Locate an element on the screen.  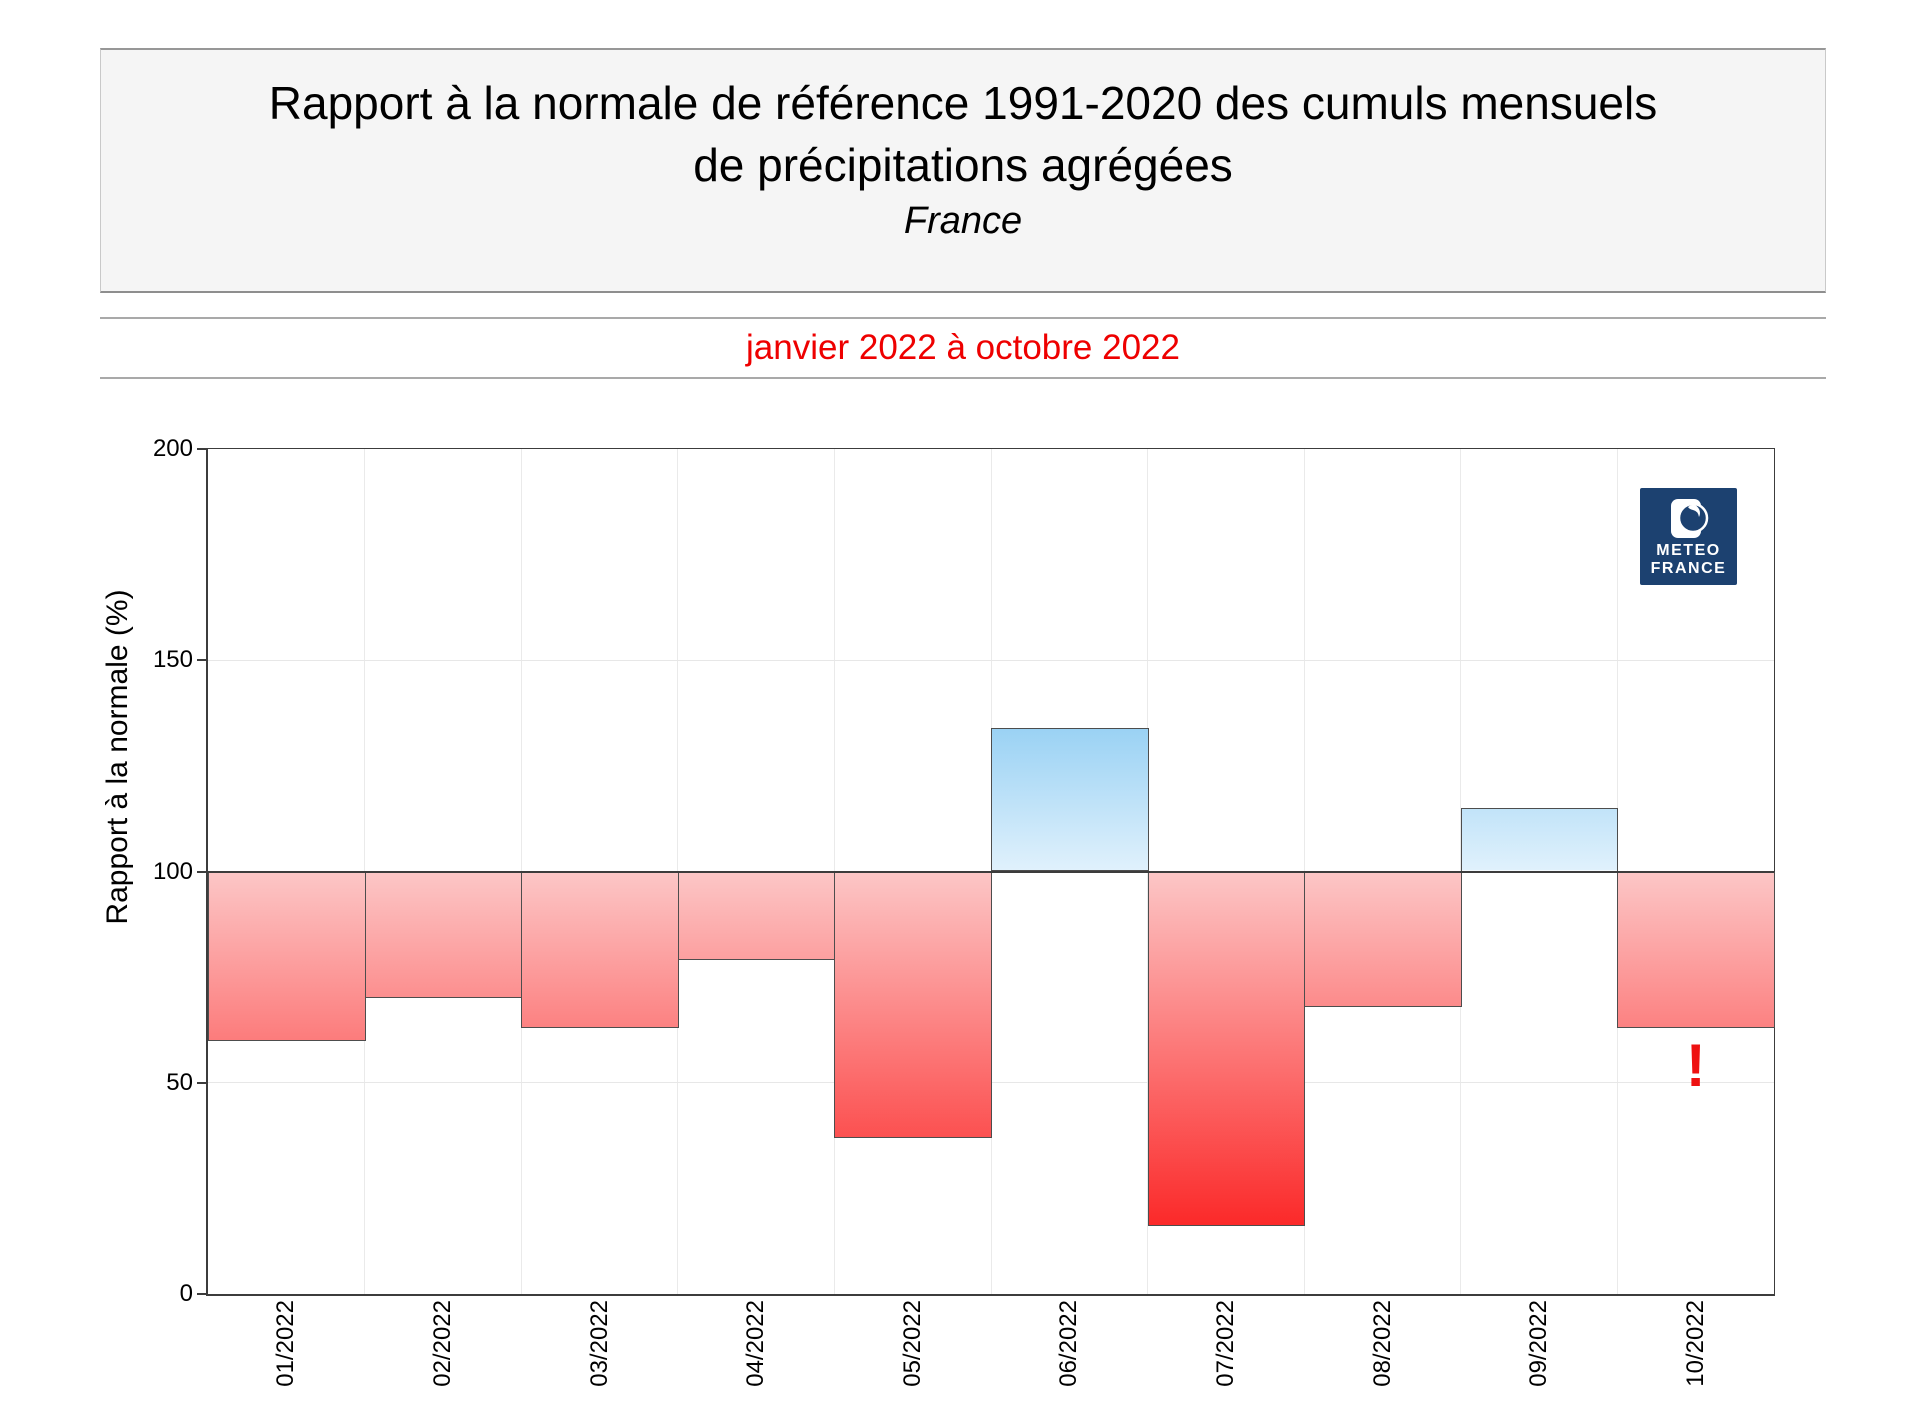
y-axis-tick-label: 100 is located at coordinates (172, 871).